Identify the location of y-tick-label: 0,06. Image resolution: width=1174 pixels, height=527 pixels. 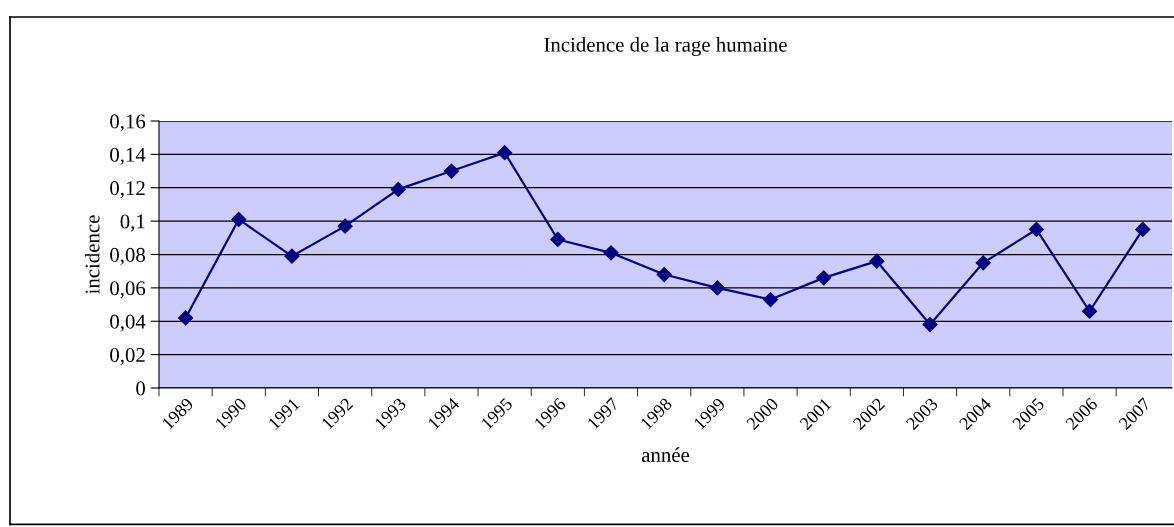
(128, 290).